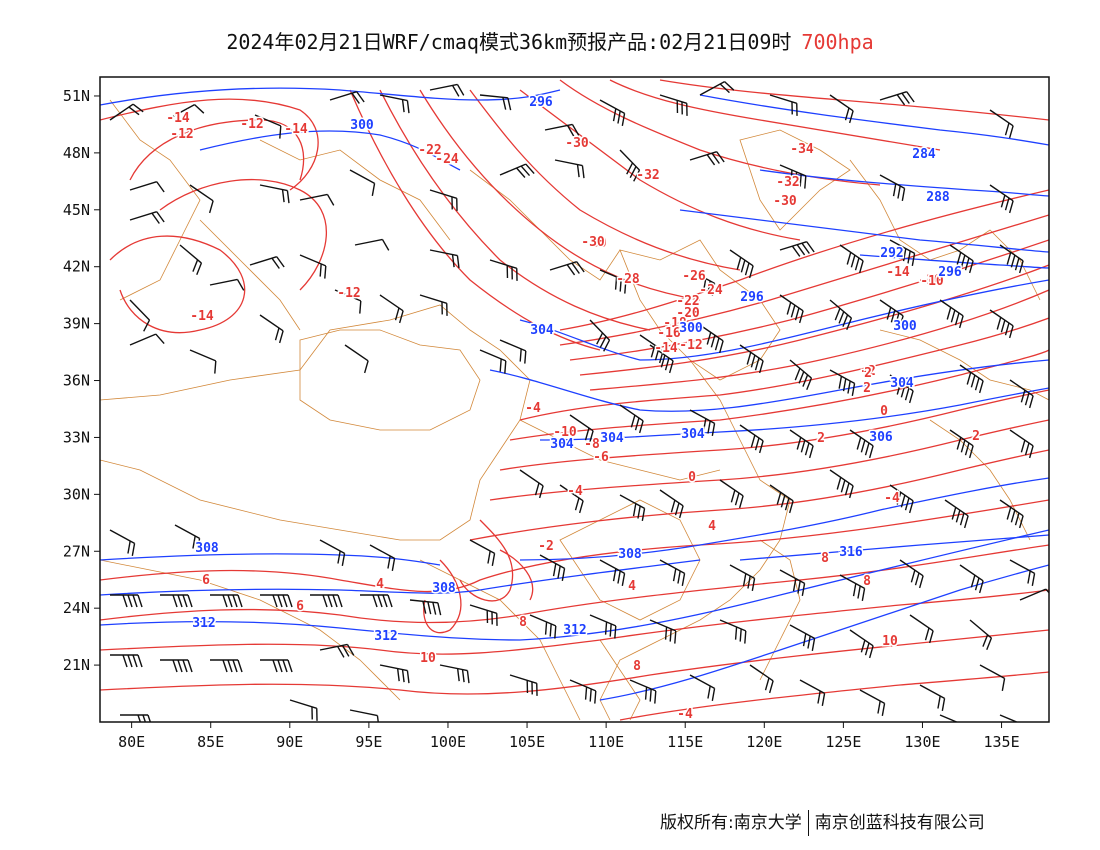  Describe the element at coordinates (565, 432) in the screenshot. I see `temperature-label: -10` at that location.